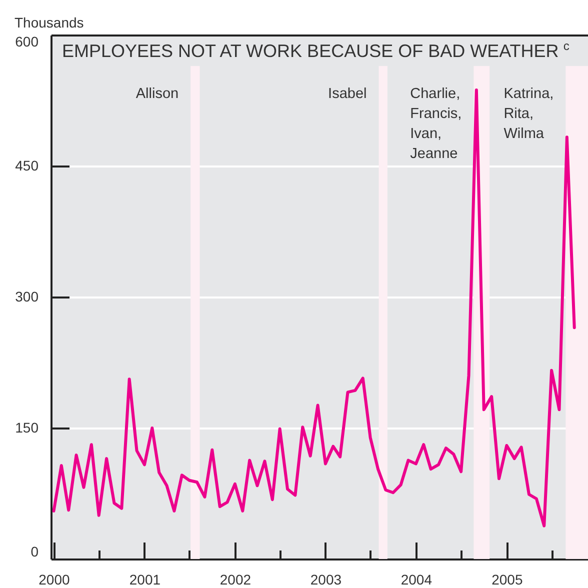 The width and height of the screenshot is (588, 588). I want to click on y-tick-label: 300, so click(27, 296).